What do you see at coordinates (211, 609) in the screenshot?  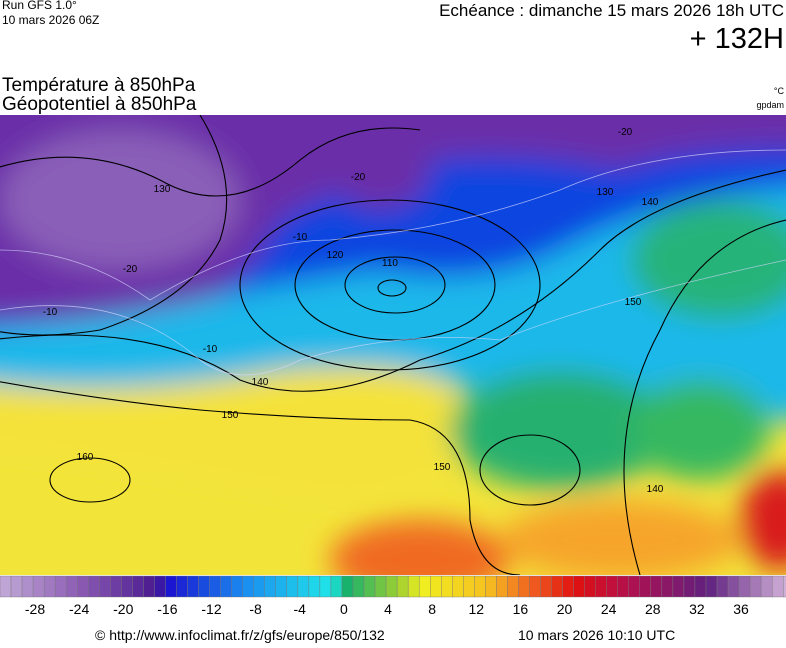 I see `colorbar-tick-label: -12` at bounding box center [211, 609].